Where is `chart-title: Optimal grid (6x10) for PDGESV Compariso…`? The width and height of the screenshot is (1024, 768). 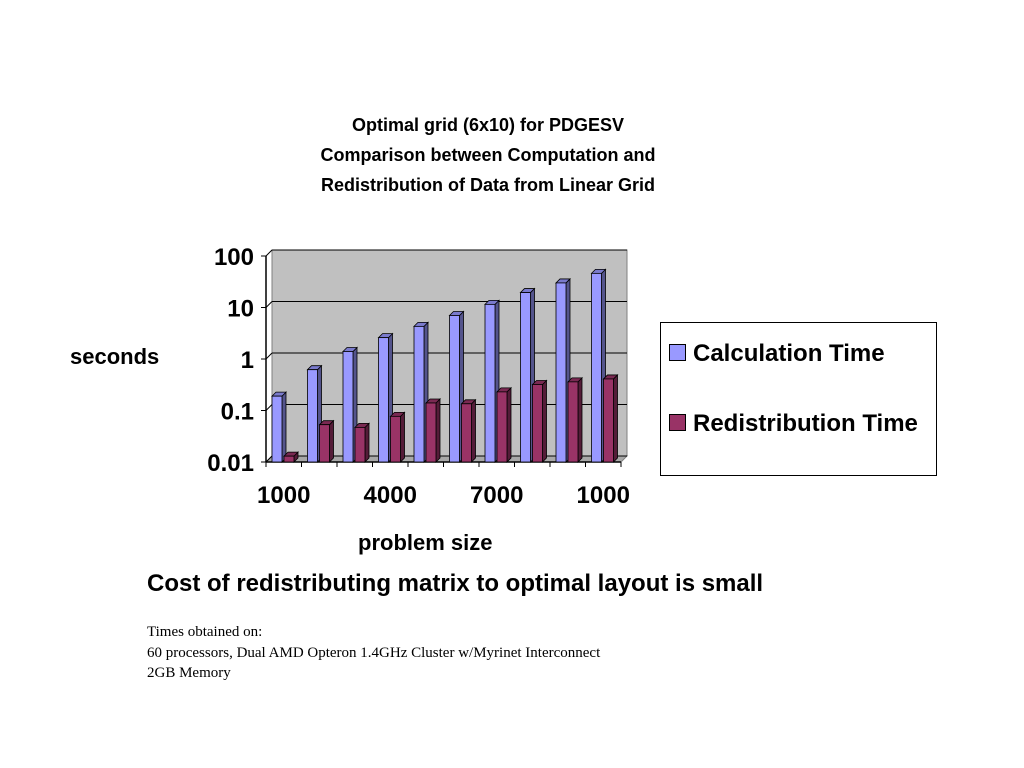
chart-title: Optimal grid (6x10) for PDGESV Compariso… is located at coordinates (488, 155).